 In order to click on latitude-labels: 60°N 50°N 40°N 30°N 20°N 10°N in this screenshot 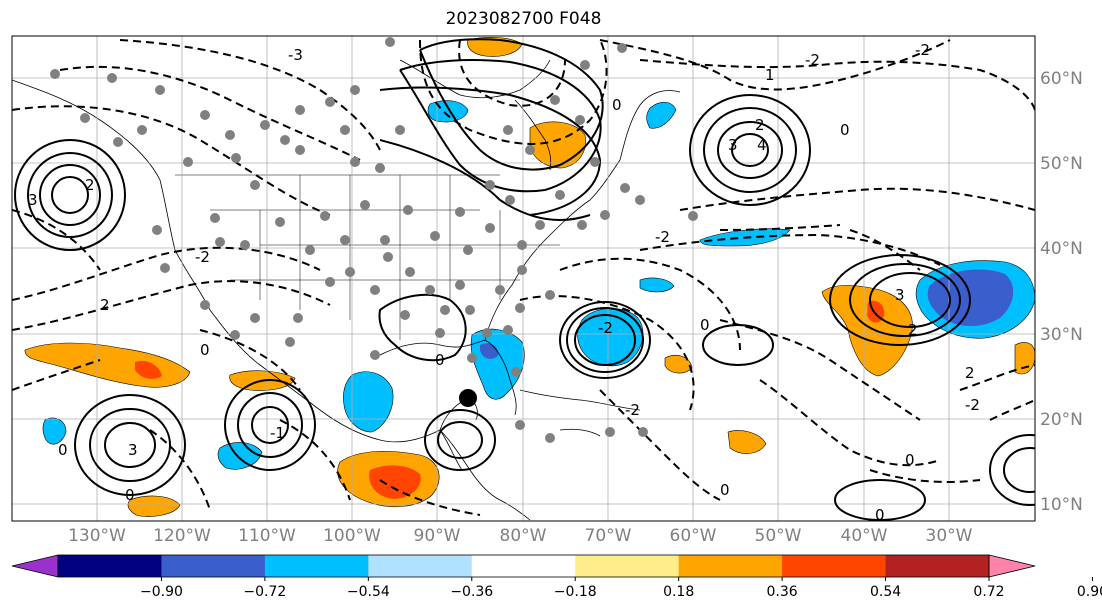, I will do `click(1061, 292)`.